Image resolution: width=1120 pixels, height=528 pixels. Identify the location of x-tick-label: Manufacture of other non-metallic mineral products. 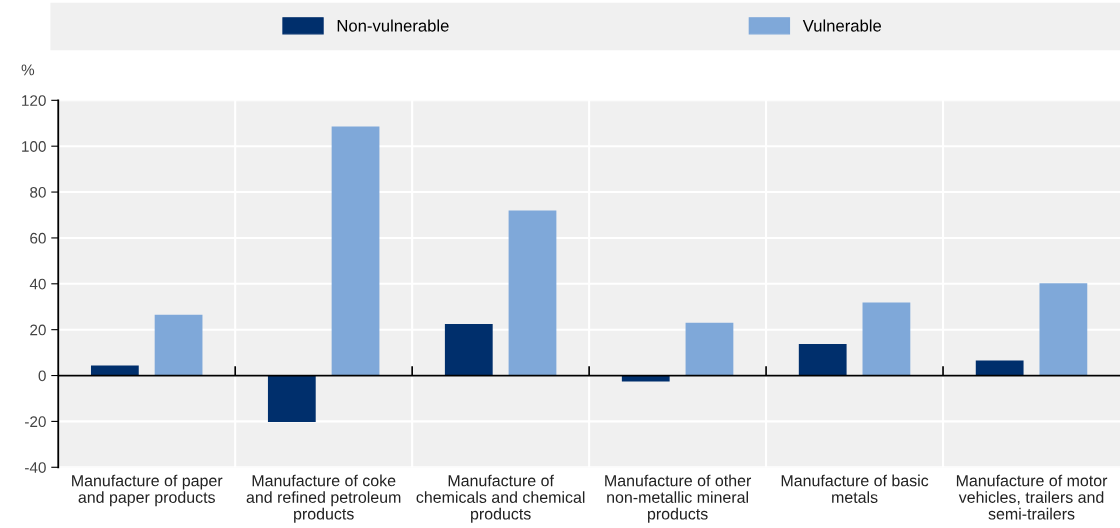
(678, 498).